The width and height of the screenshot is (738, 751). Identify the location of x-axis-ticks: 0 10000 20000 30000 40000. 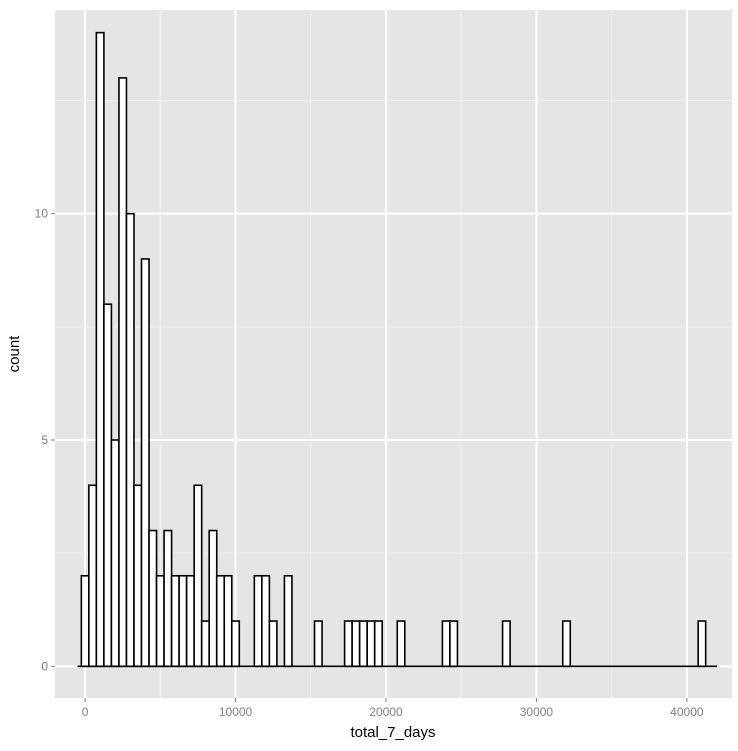
(393, 708).